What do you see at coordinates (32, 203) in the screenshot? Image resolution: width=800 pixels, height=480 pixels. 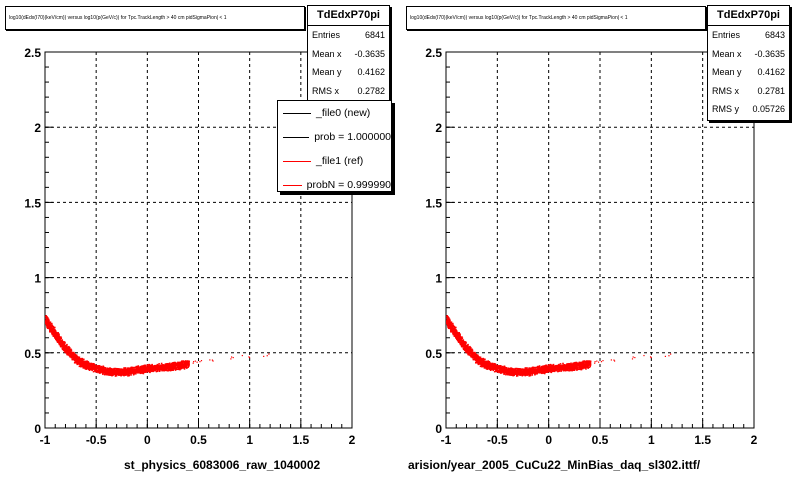 I see `y-tick-label: 1.5` at bounding box center [32, 203].